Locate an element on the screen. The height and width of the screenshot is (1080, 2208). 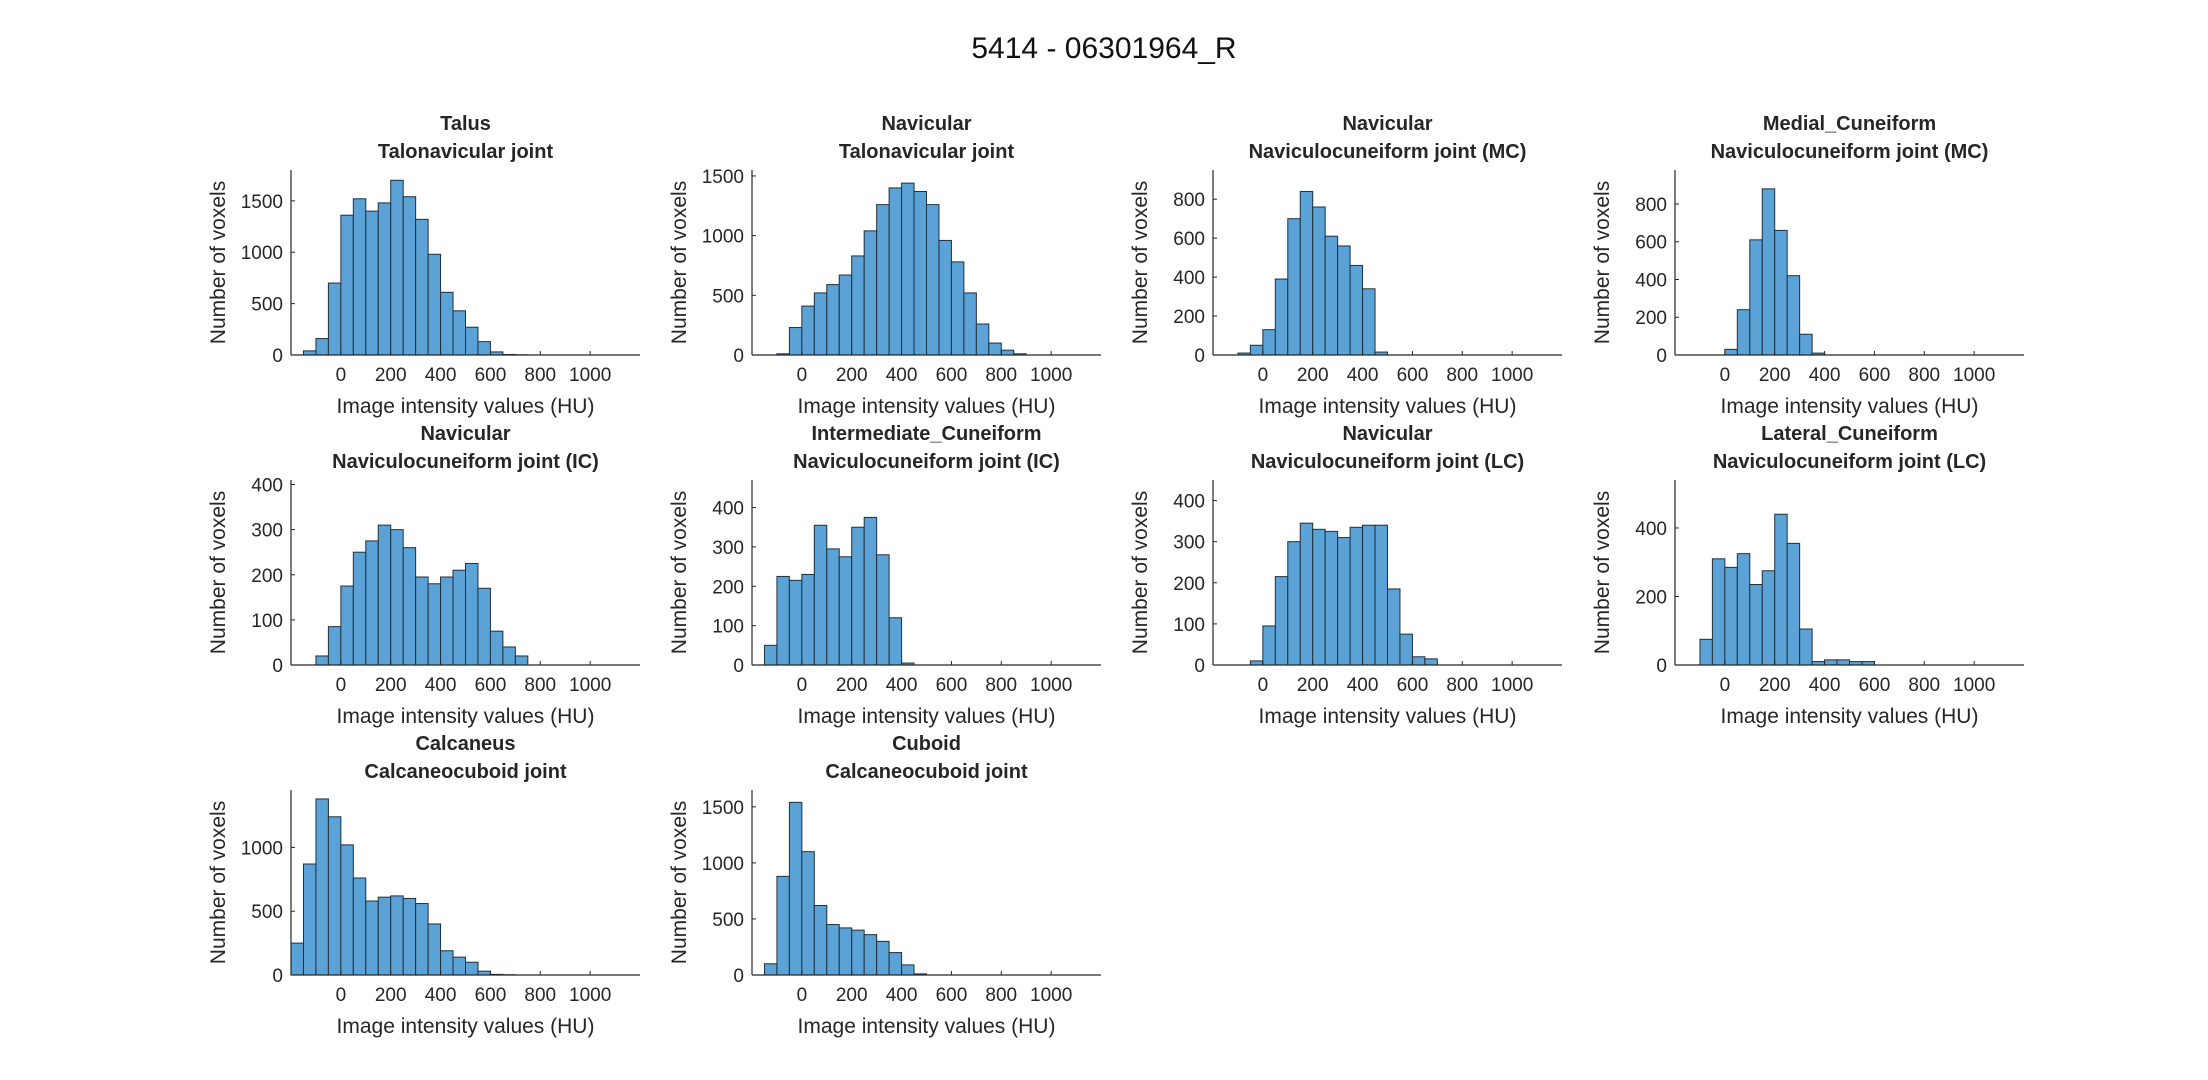
x-tick-label: 1000 is located at coordinates (1974, 685).